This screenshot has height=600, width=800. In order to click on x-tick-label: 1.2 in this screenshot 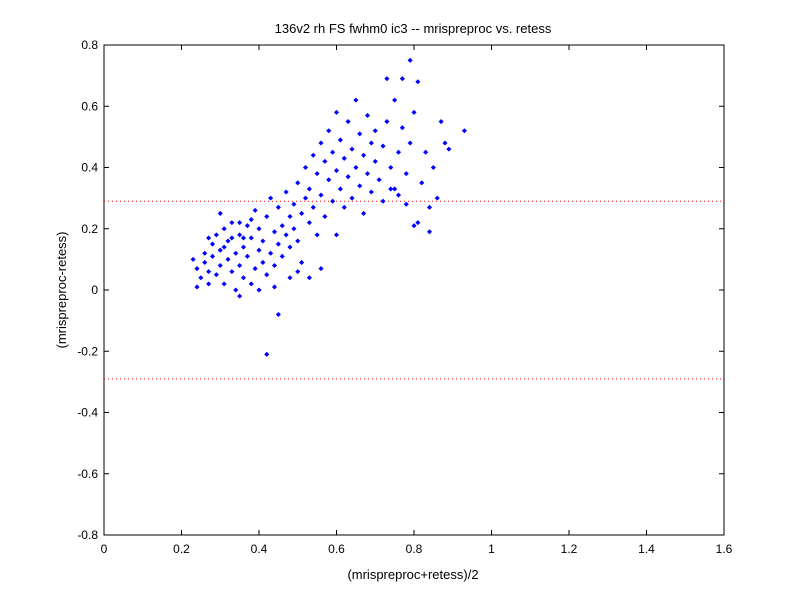, I will do `click(569, 549)`.